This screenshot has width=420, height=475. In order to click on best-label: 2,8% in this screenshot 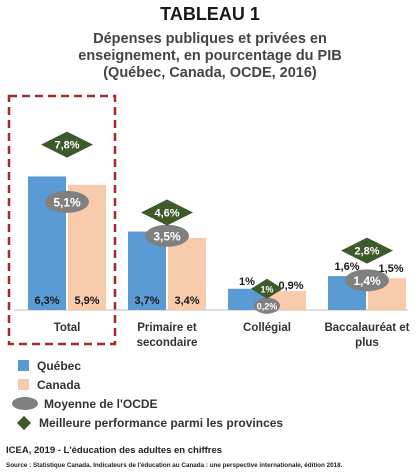, I will do `click(366, 252)`.